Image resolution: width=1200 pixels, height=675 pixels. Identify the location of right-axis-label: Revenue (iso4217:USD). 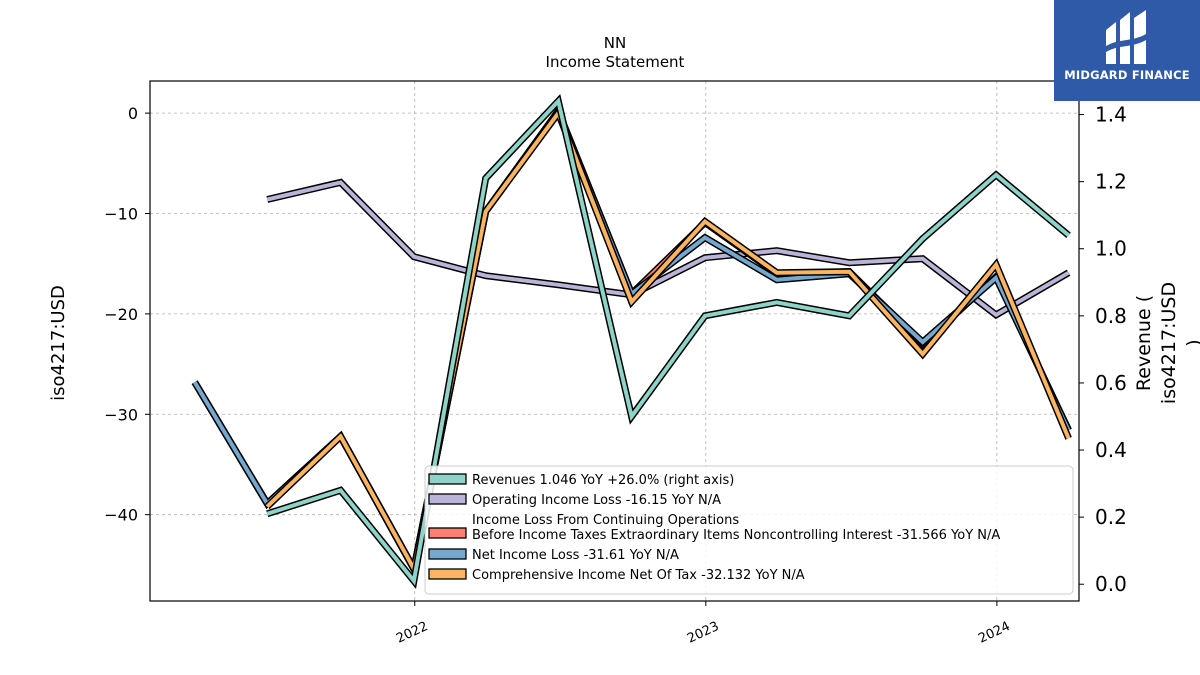
(1166, 343).